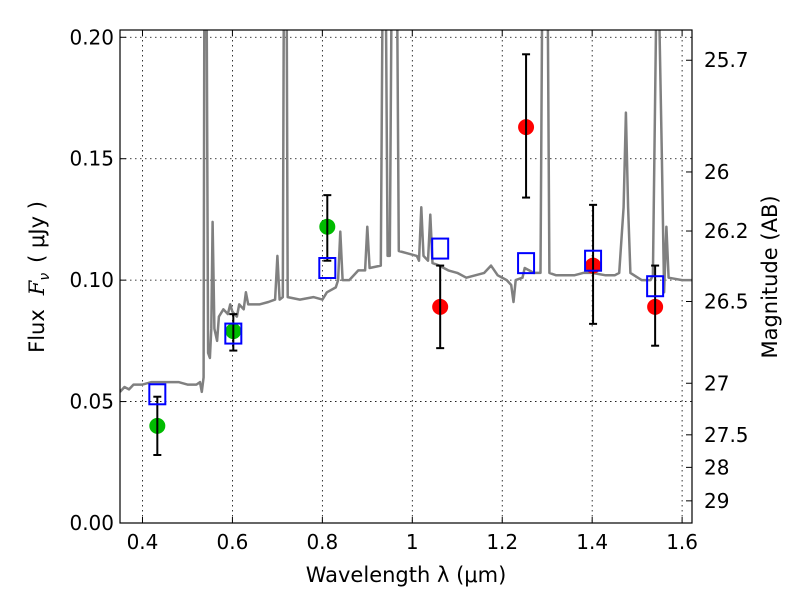 The height and width of the screenshot is (605, 800). What do you see at coordinates (406, 575) in the screenshot?
I see `x-axis-label: Wavelength λ (μm)` at bounding box center [406, 575].